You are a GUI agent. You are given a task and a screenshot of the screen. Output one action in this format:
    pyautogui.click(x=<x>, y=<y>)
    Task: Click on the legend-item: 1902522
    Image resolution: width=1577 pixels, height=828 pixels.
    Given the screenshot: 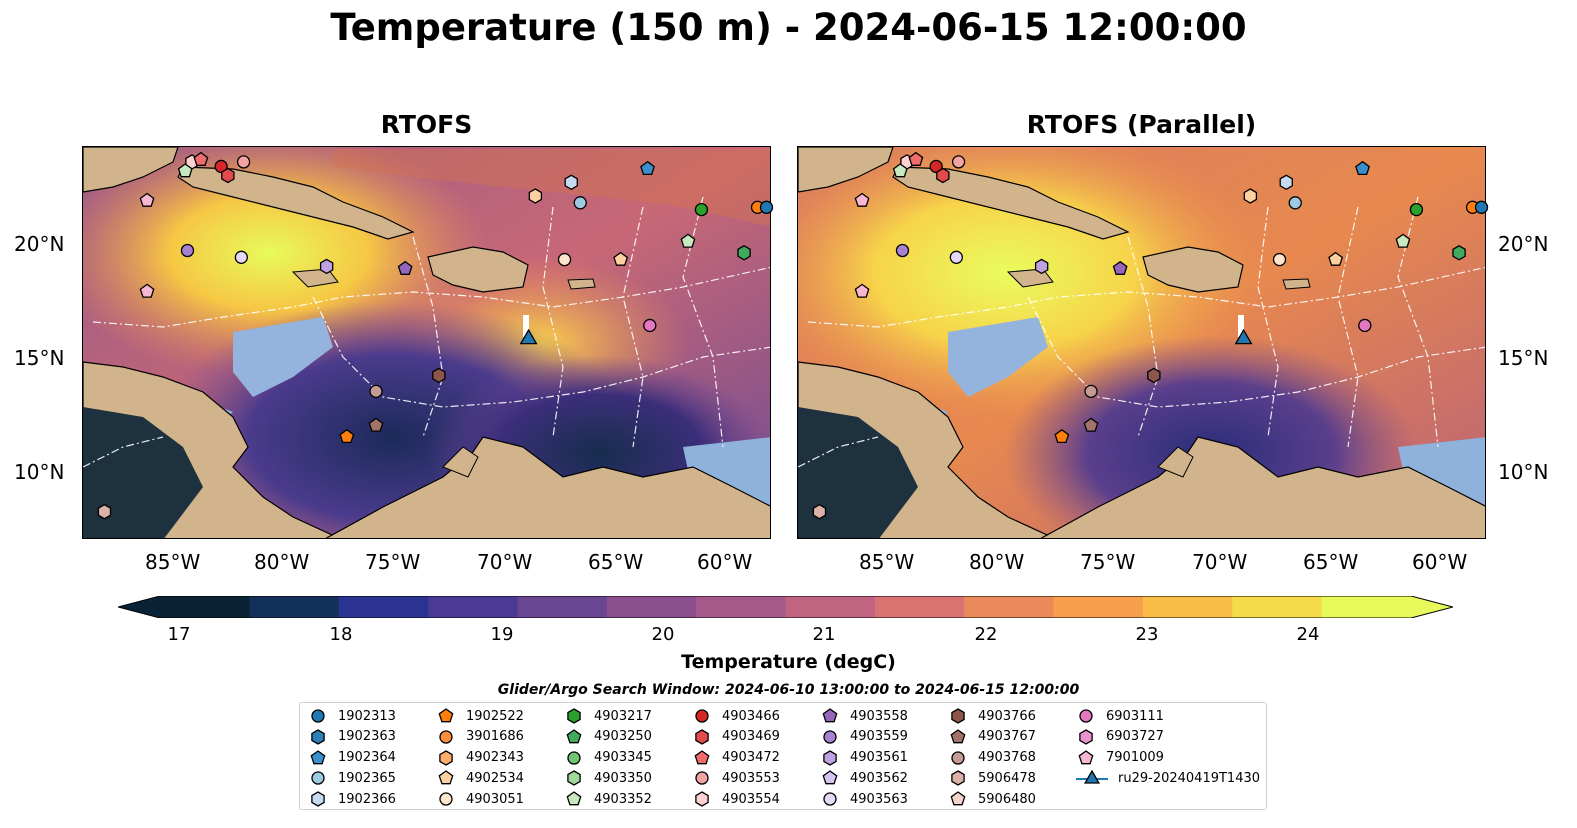 What is the action you would take?
    pyautogui.click(x=480, y=716)
    